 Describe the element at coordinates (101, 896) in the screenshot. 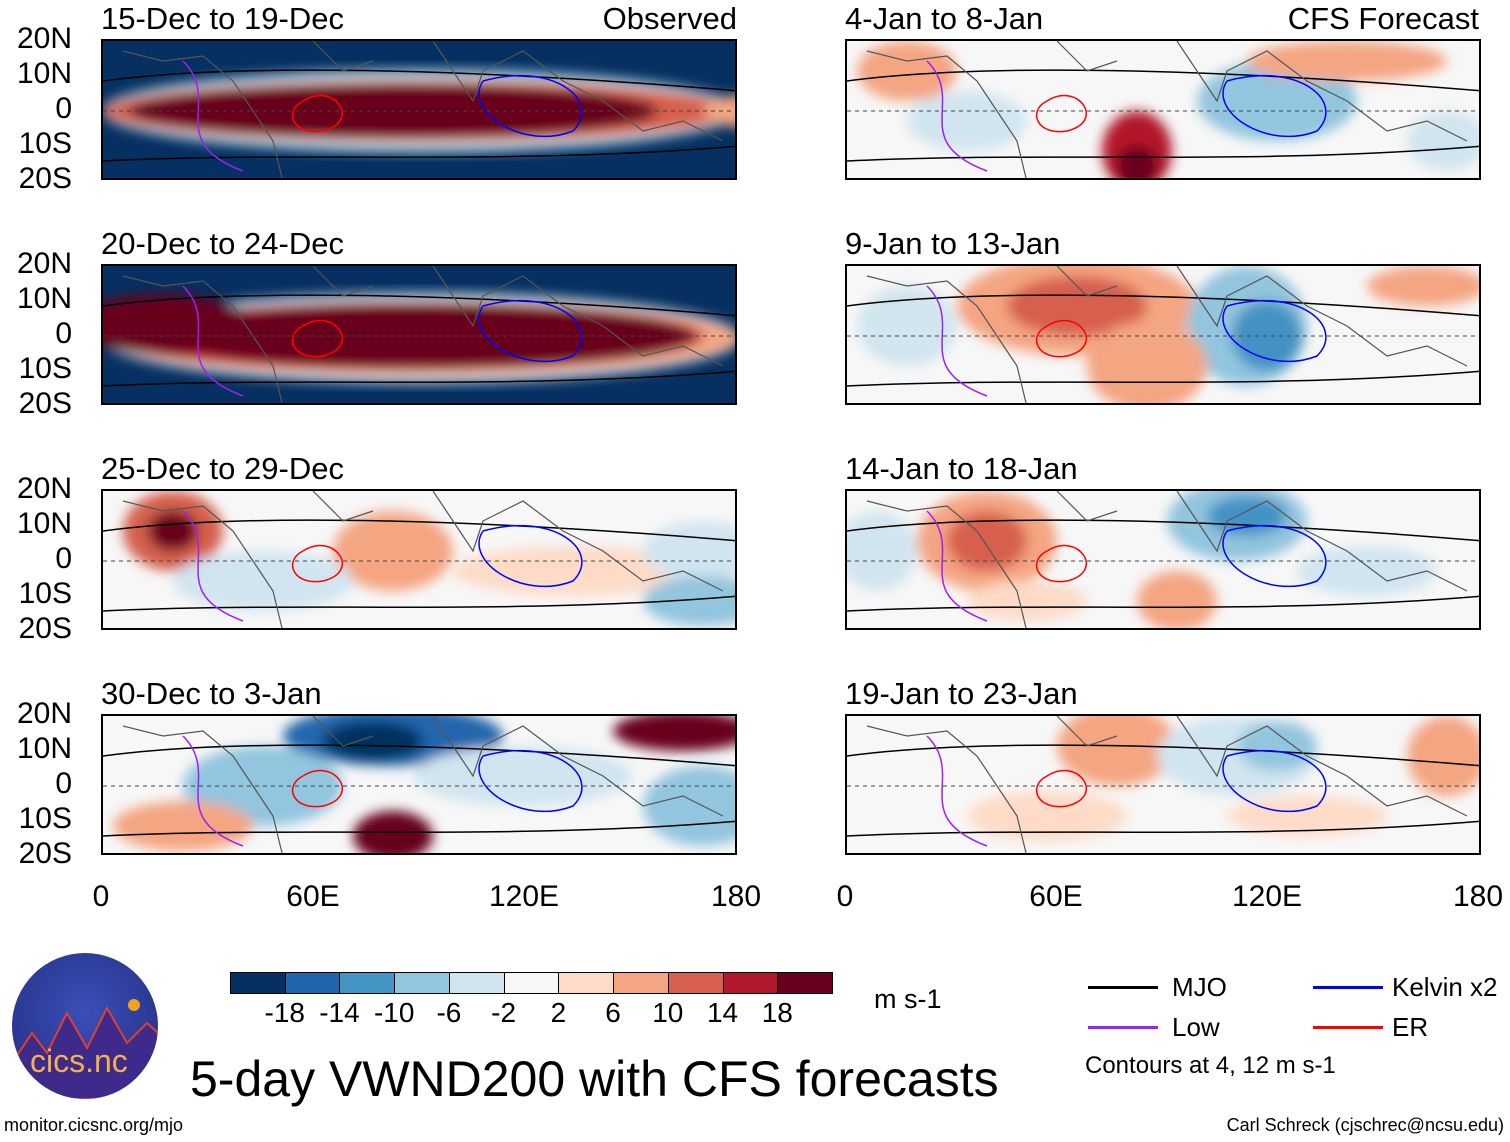

I see `x-tick-label: 0` at that location.